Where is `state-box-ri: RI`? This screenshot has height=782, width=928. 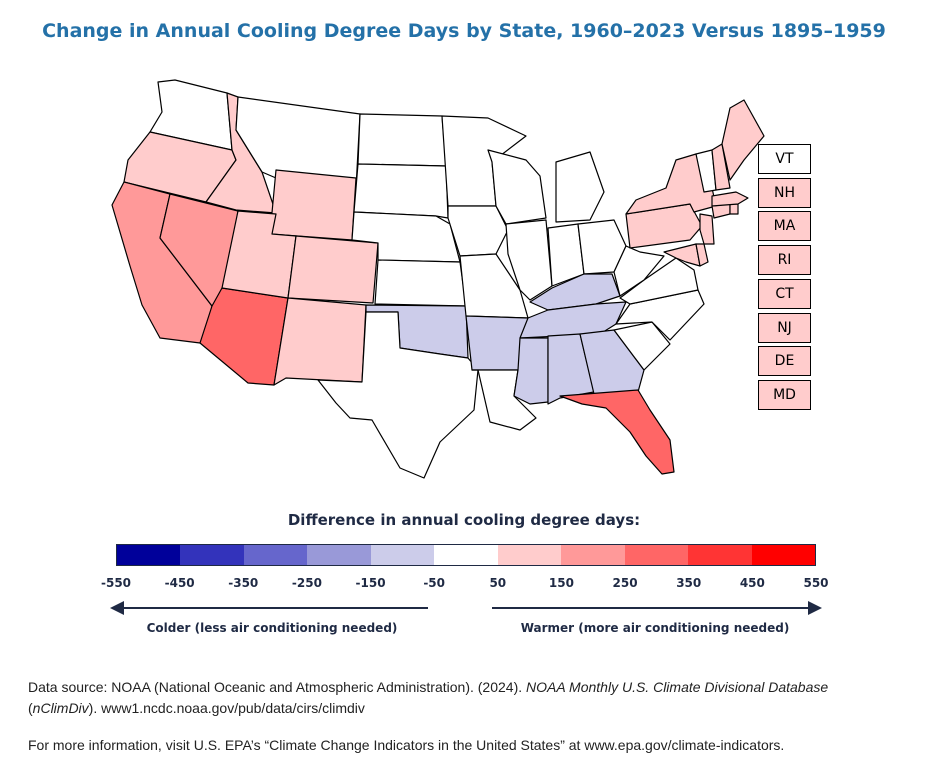 state-box-ri: RI is located at coordinates (784, 260).